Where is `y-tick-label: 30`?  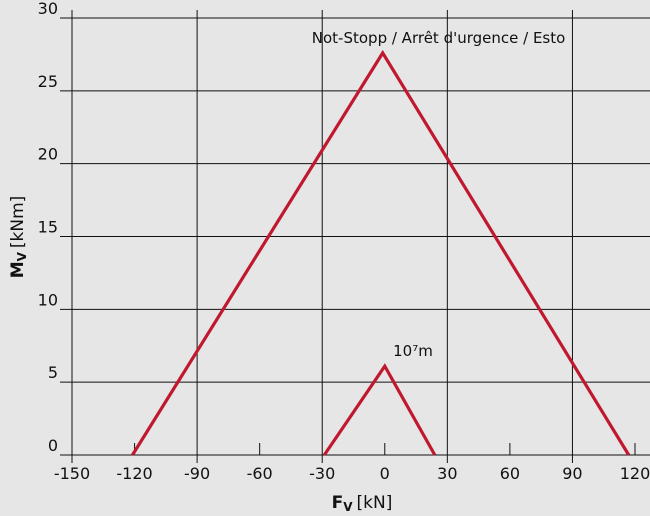
y-tick-label: 30 is located at coordinates (48, 9).